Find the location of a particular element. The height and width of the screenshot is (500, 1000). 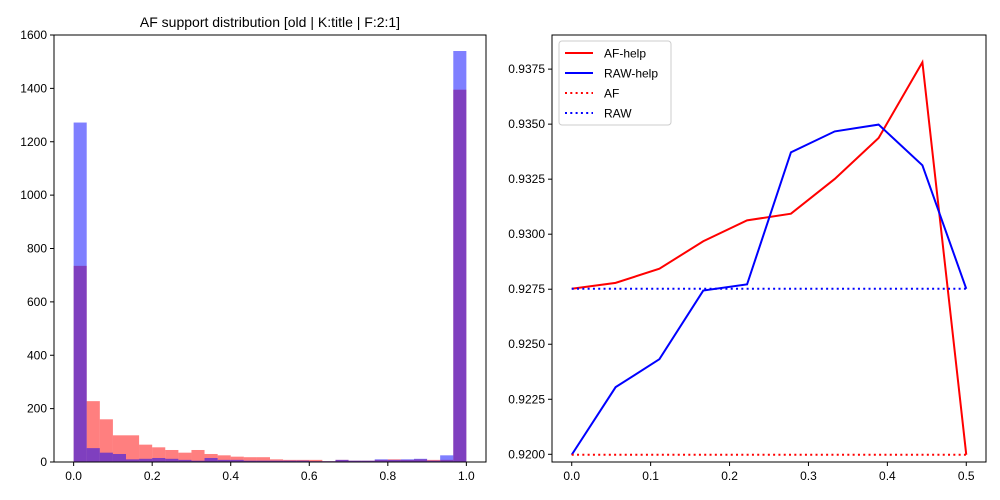

y-tick-label: 0.9200 is located at coordinates (526, 454).